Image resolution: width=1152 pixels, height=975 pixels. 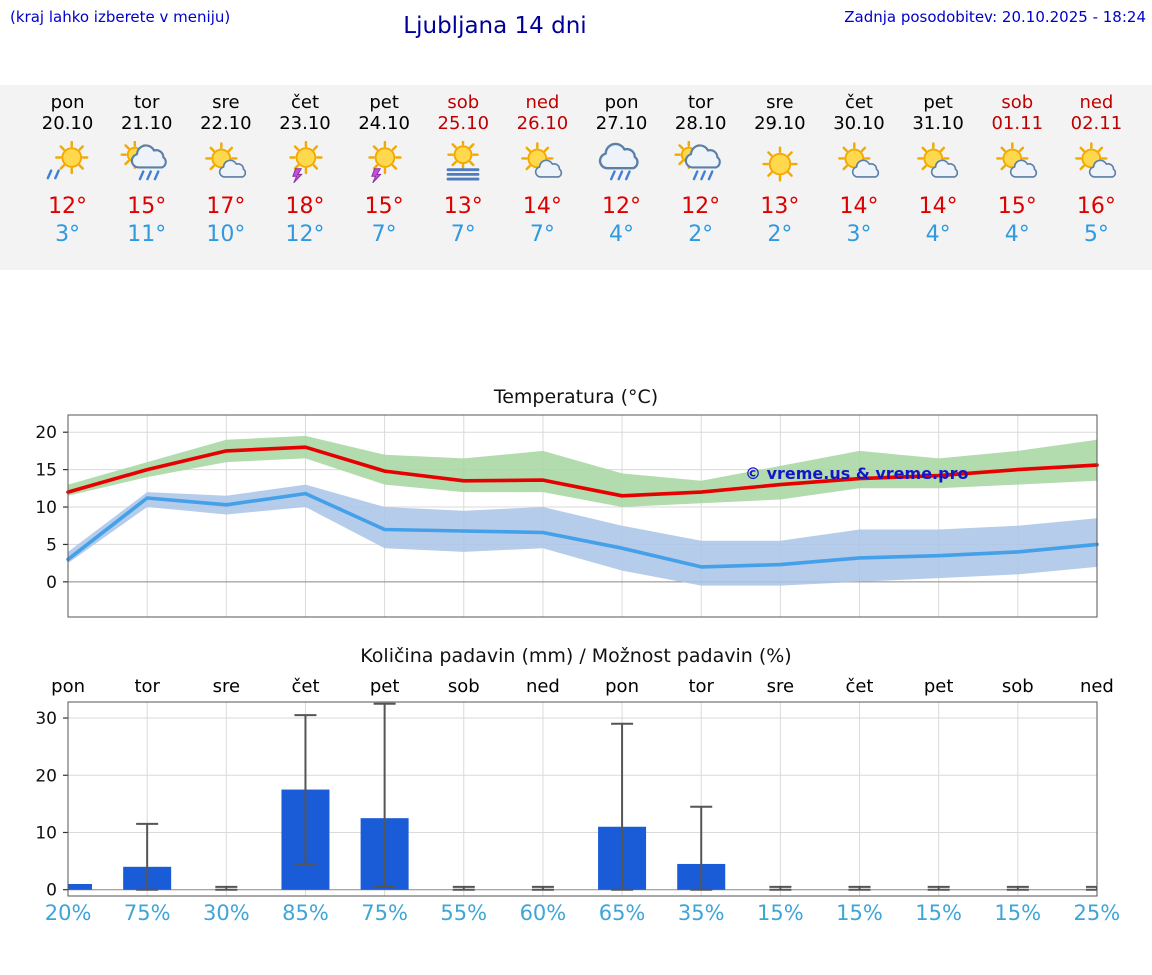 I want to click on watermark: © vreme.us & vreme.pro, so click(x=856, y=473).